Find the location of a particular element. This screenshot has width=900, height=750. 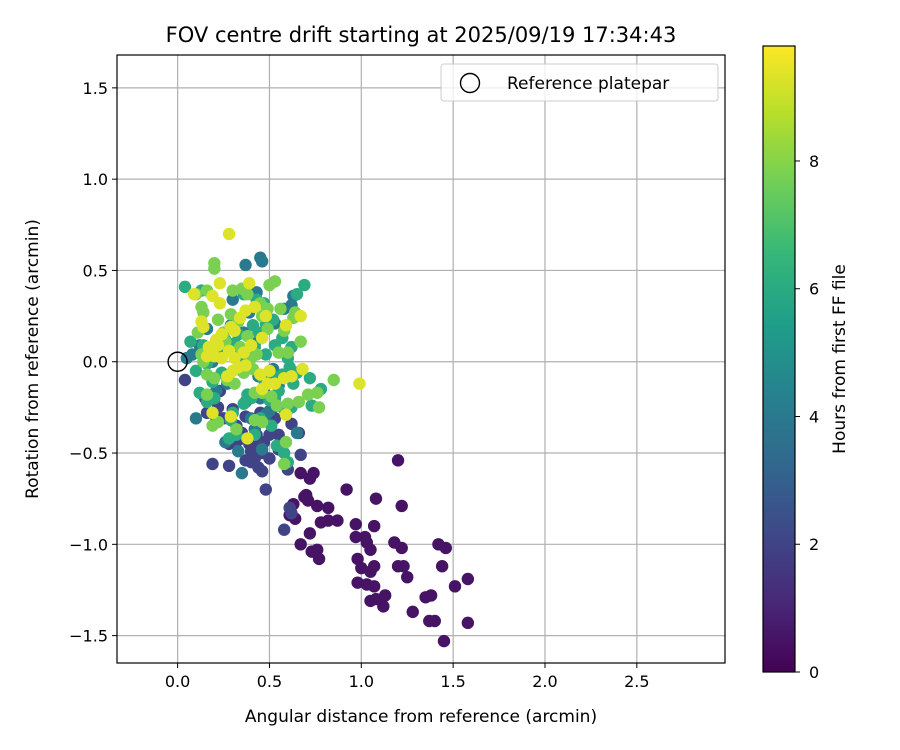

colorbar-tick-label: 6 is located at coordinates (814, 289).